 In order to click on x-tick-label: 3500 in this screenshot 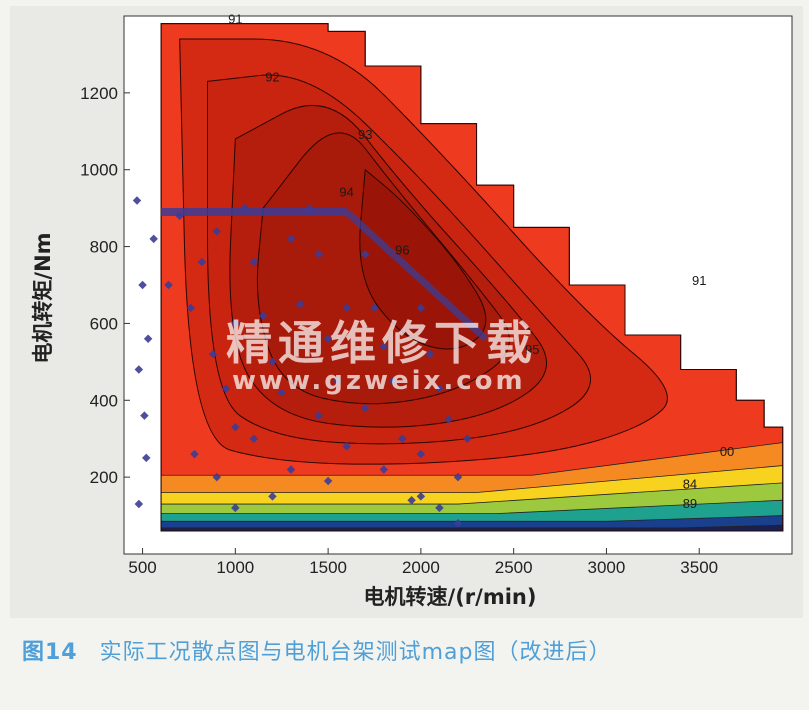, I will do `click(699, 567)`.